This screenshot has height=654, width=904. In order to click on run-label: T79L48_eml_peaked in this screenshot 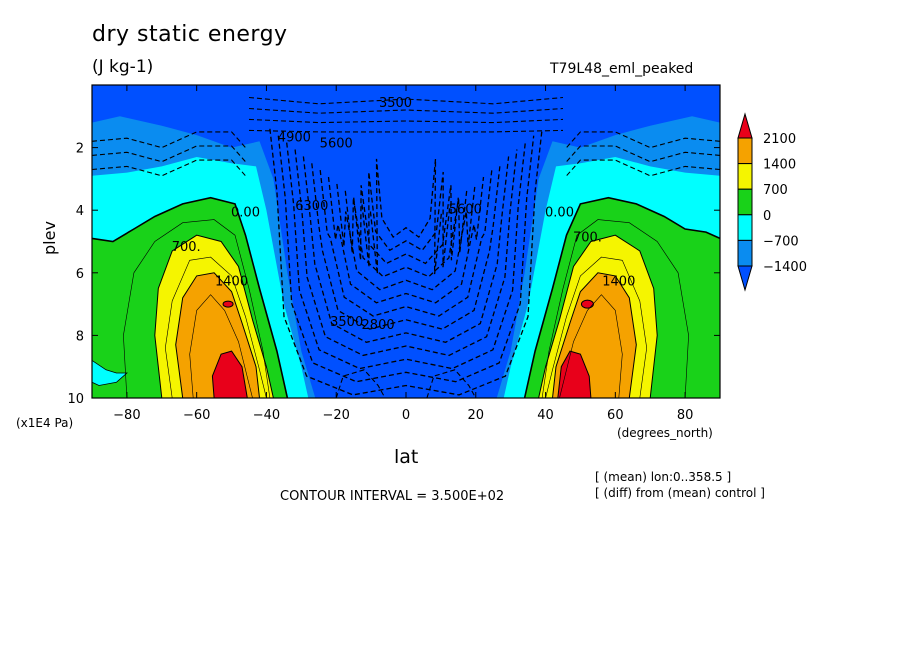, I will do `click(622, 69)`.